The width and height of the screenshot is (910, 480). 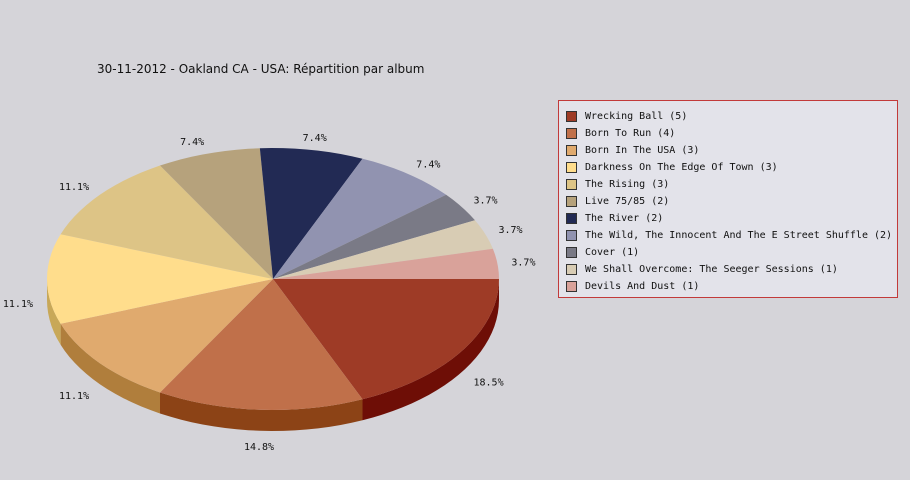 I want to click on legend-label-3: Darkness On The Edge Of Town (3), so click(x=681, y=167).